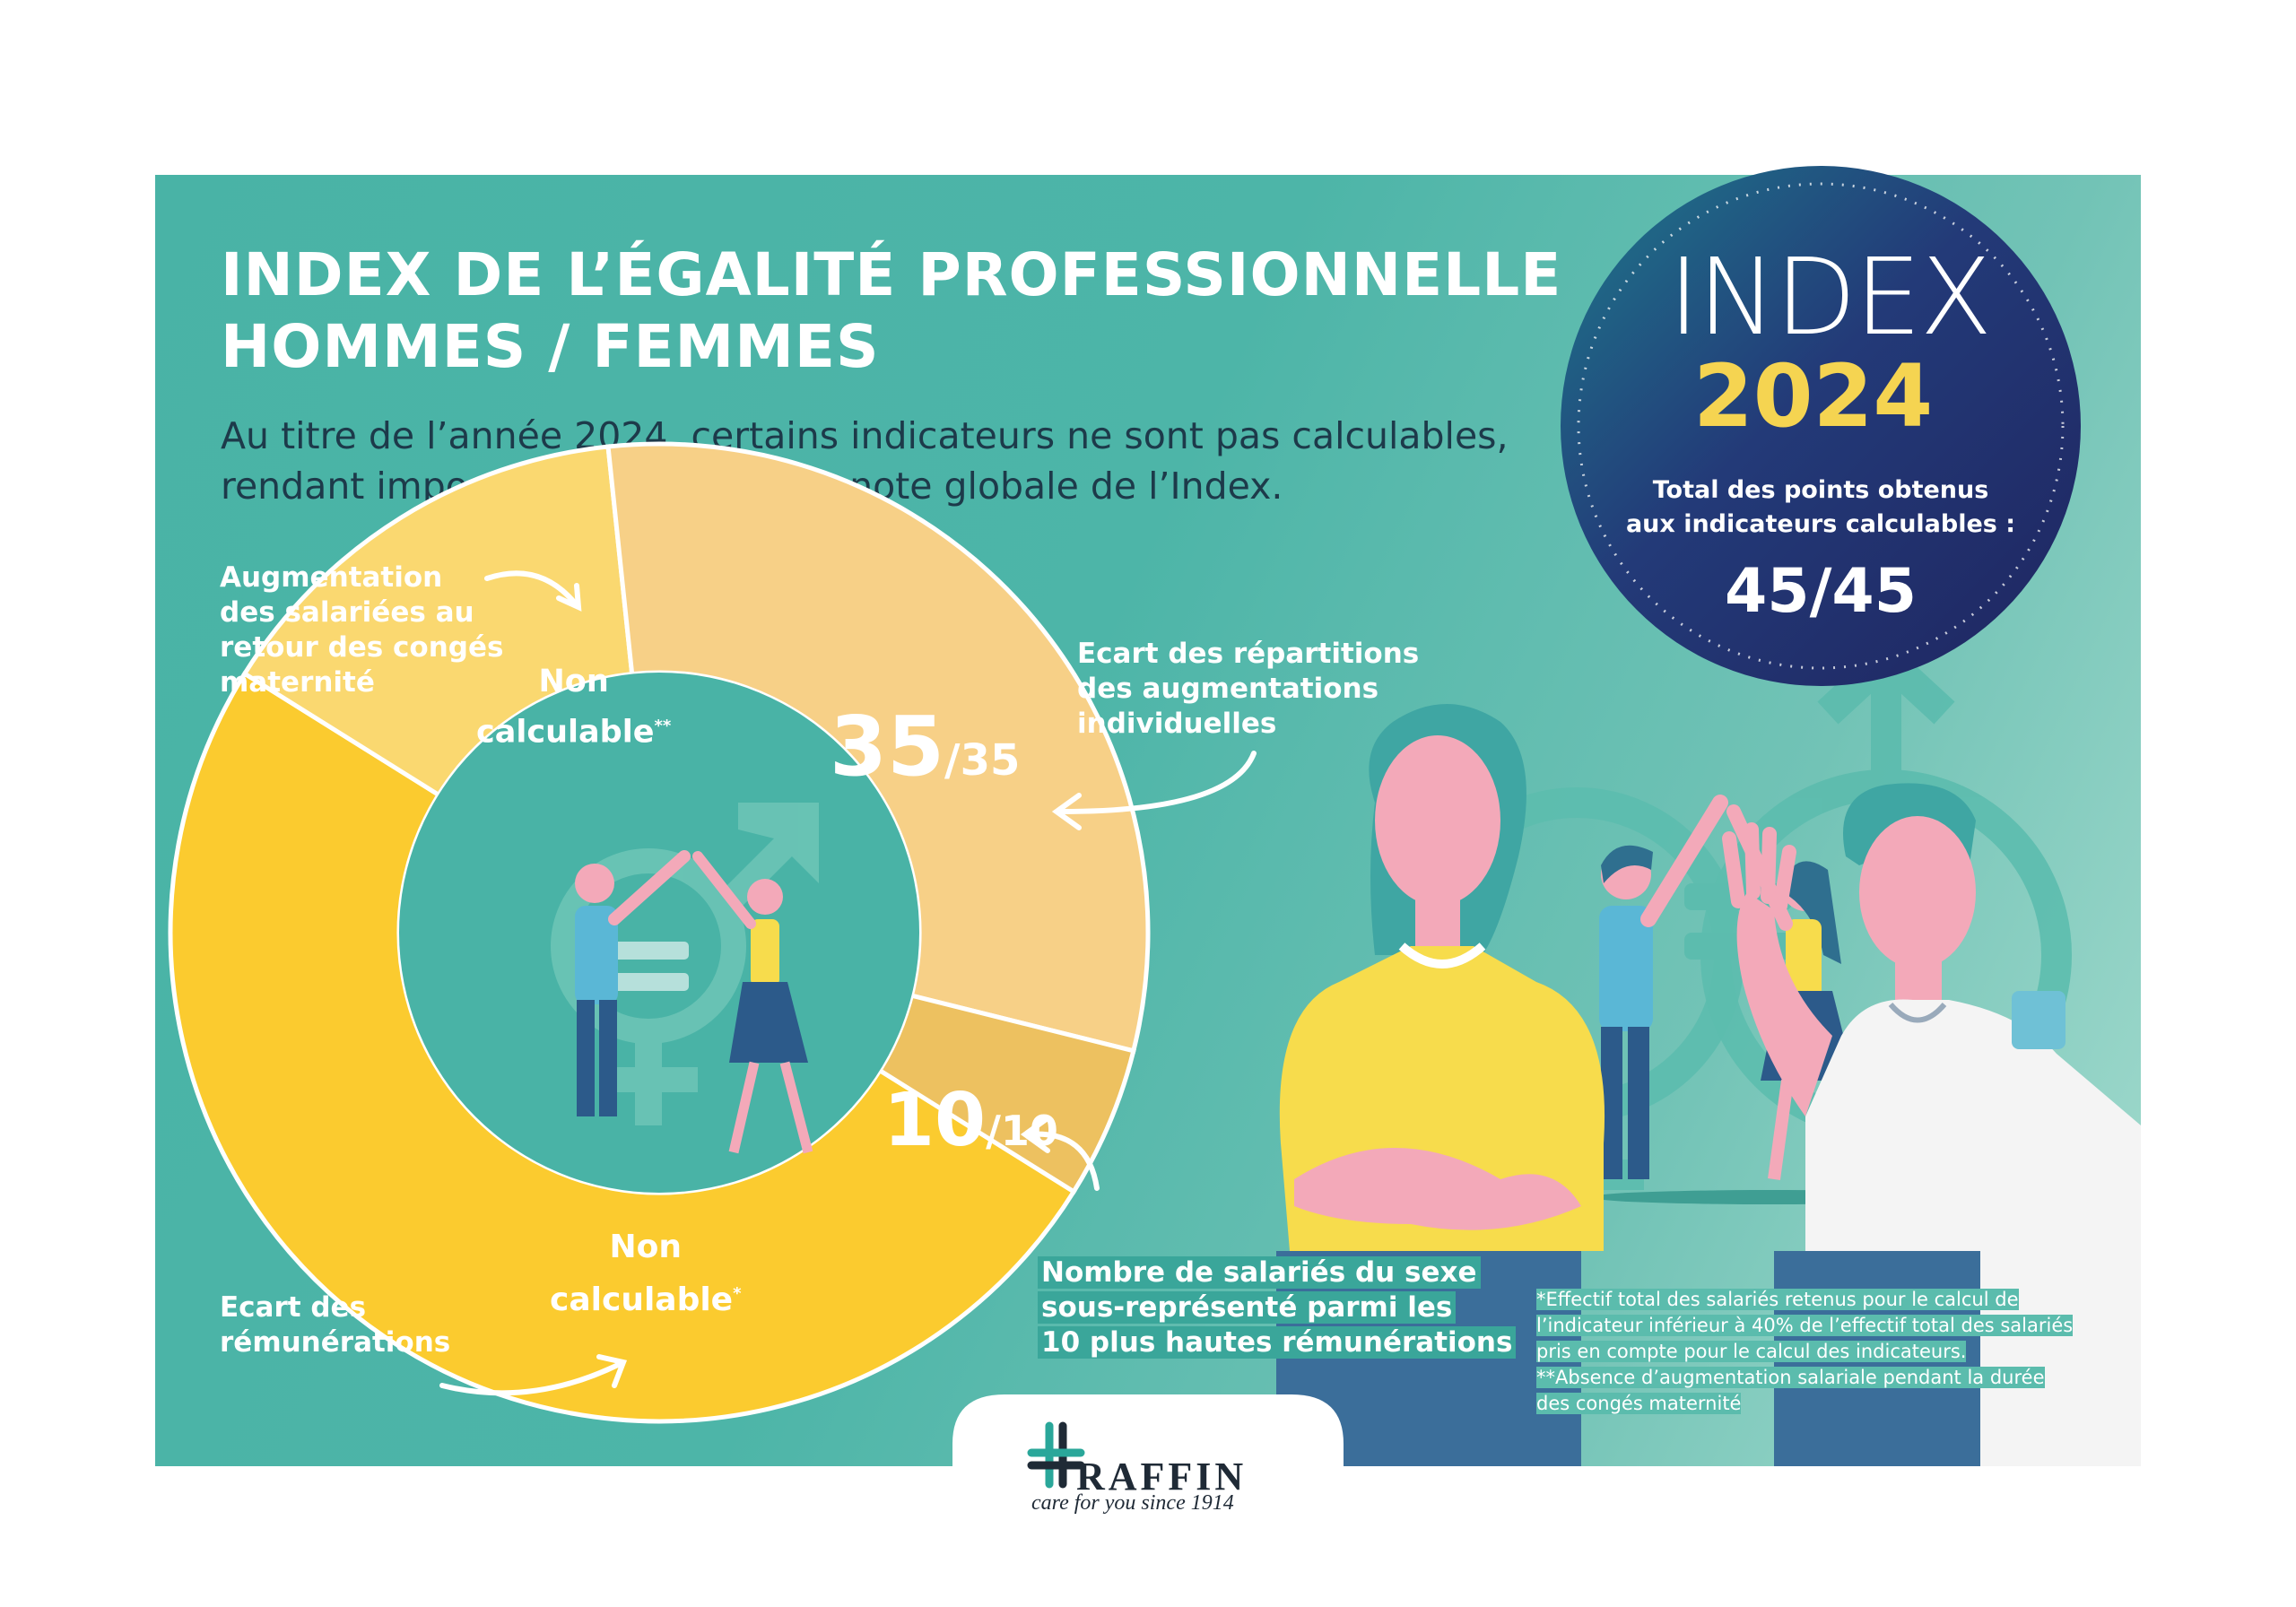 The width and height of the screenshot is (2296, 1607). Describe the element at coordinates (1132, 1503) in the screenshot. I see `logo-tagline: care for you since 1914` at that location.